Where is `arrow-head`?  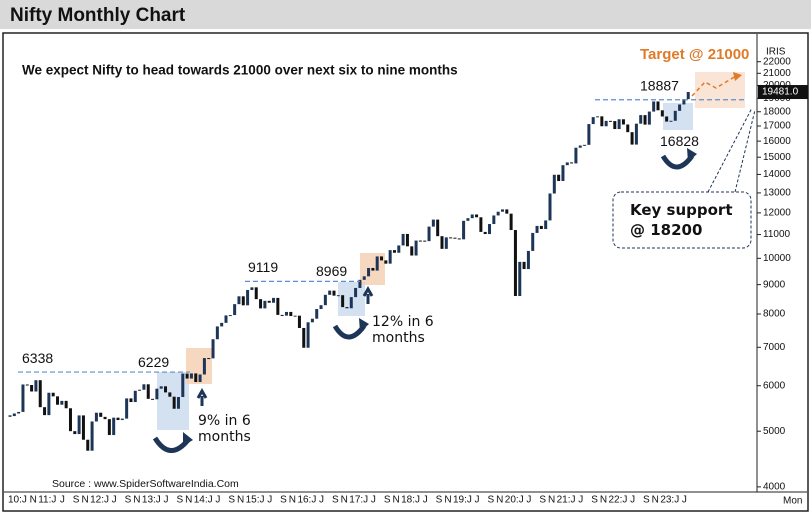 arrow-head is located at coordinates (188, 439).